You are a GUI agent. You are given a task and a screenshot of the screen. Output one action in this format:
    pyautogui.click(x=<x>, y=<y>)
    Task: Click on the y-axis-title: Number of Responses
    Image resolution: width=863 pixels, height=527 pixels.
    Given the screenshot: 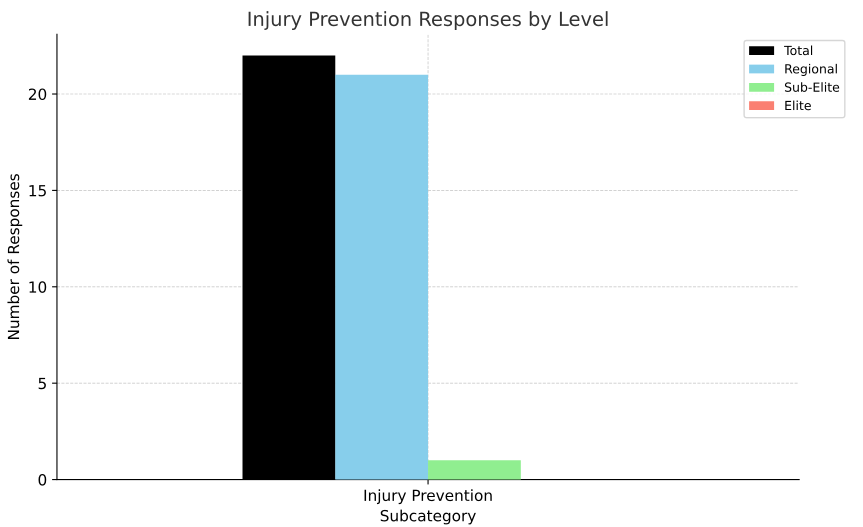 What is the action you would take?
    pyautogui.click(x=14, y=256)
    